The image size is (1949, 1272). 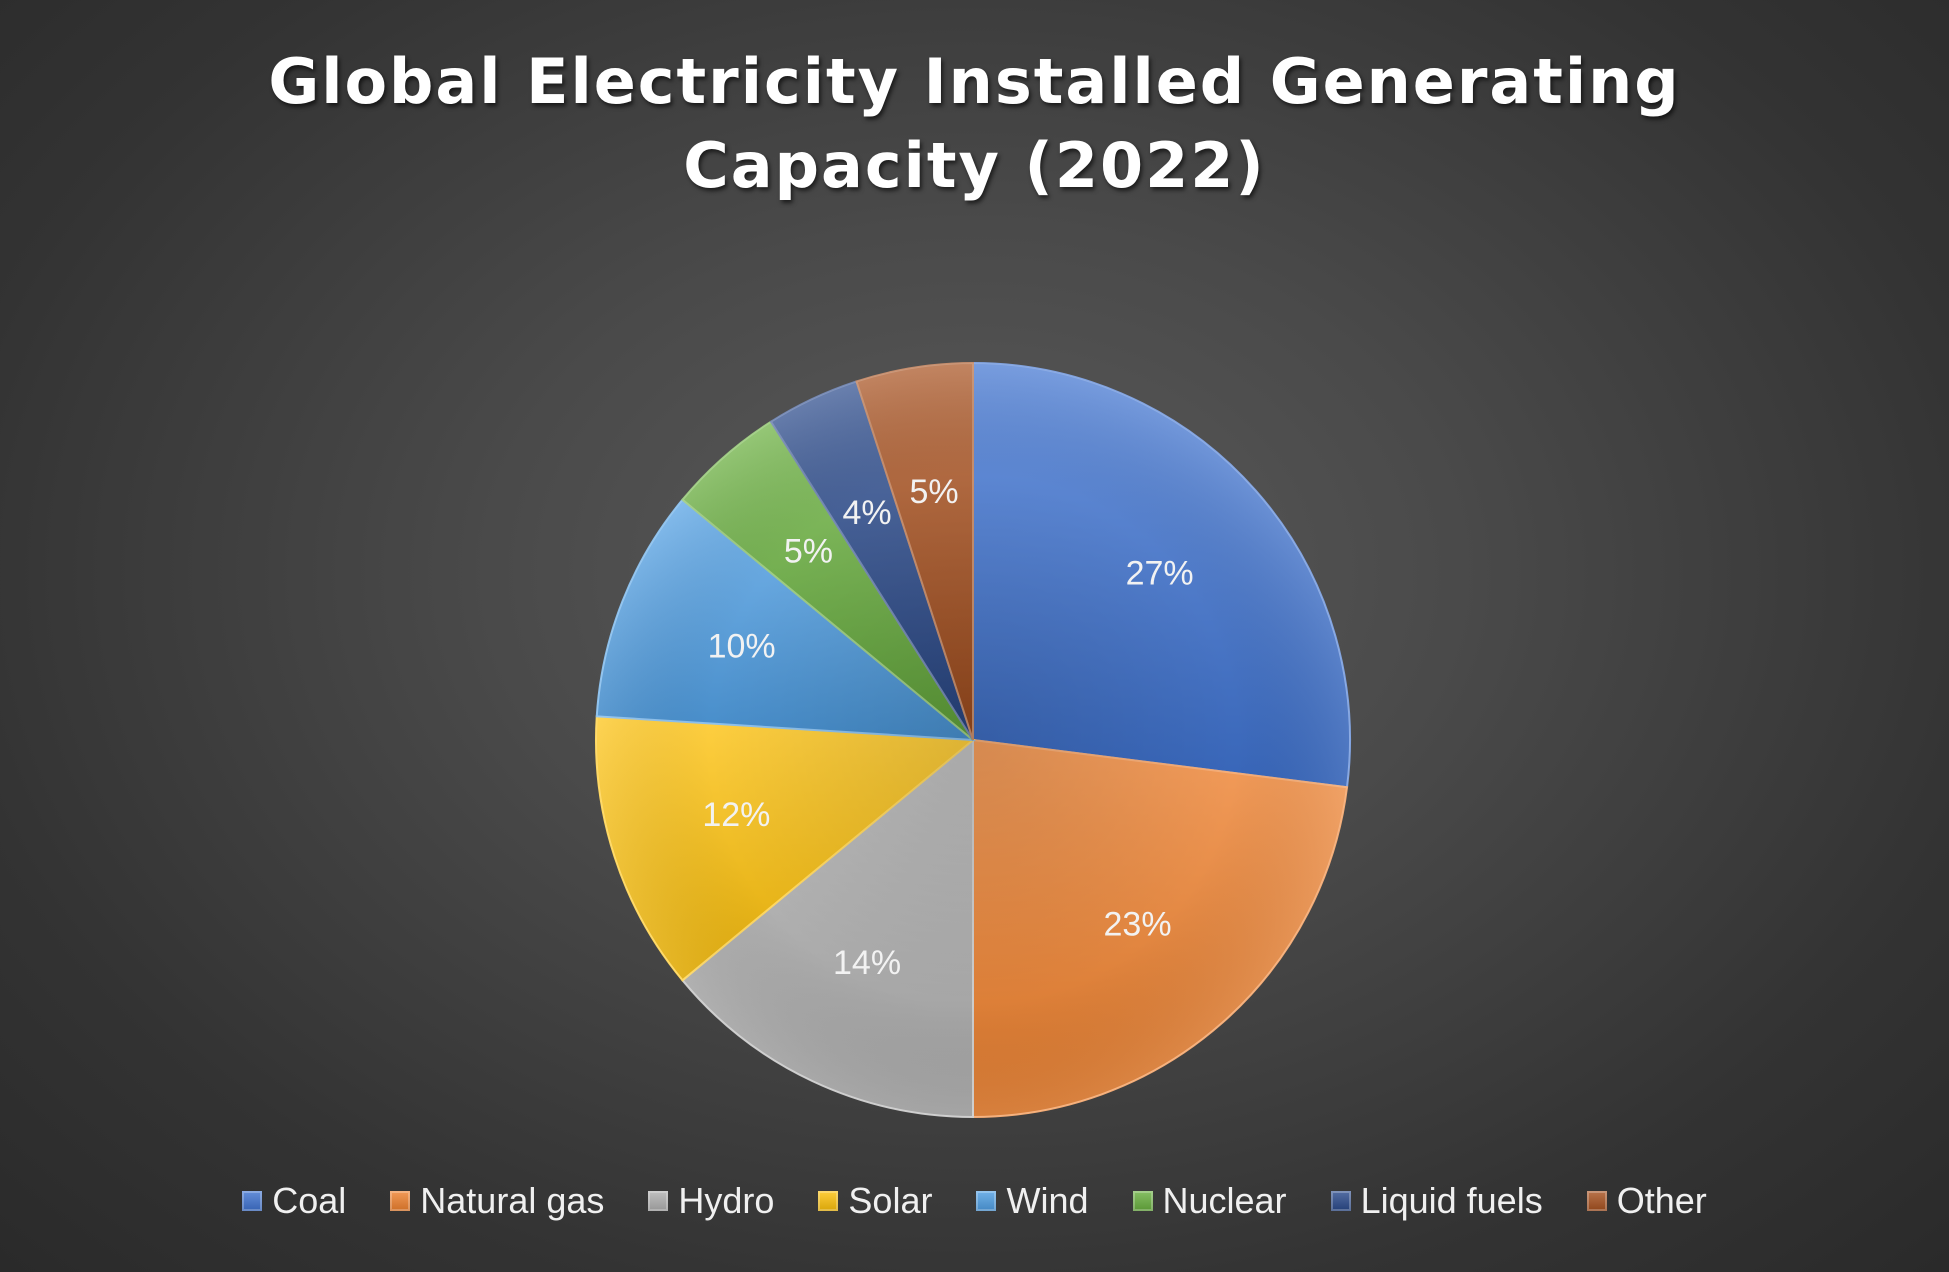 I want to click on legend-label: Other, so click(x=1661, y=1200).